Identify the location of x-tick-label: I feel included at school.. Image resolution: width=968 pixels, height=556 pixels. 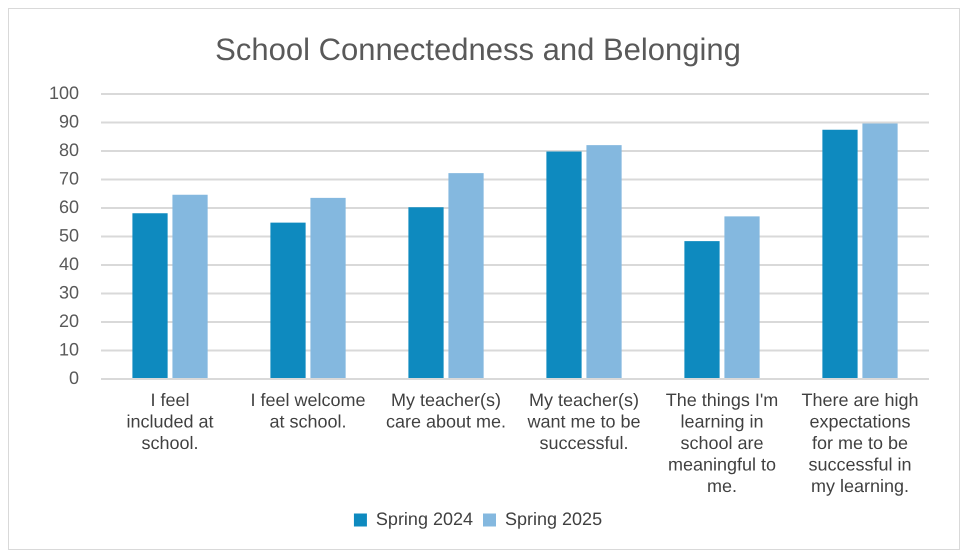
(170, 421).